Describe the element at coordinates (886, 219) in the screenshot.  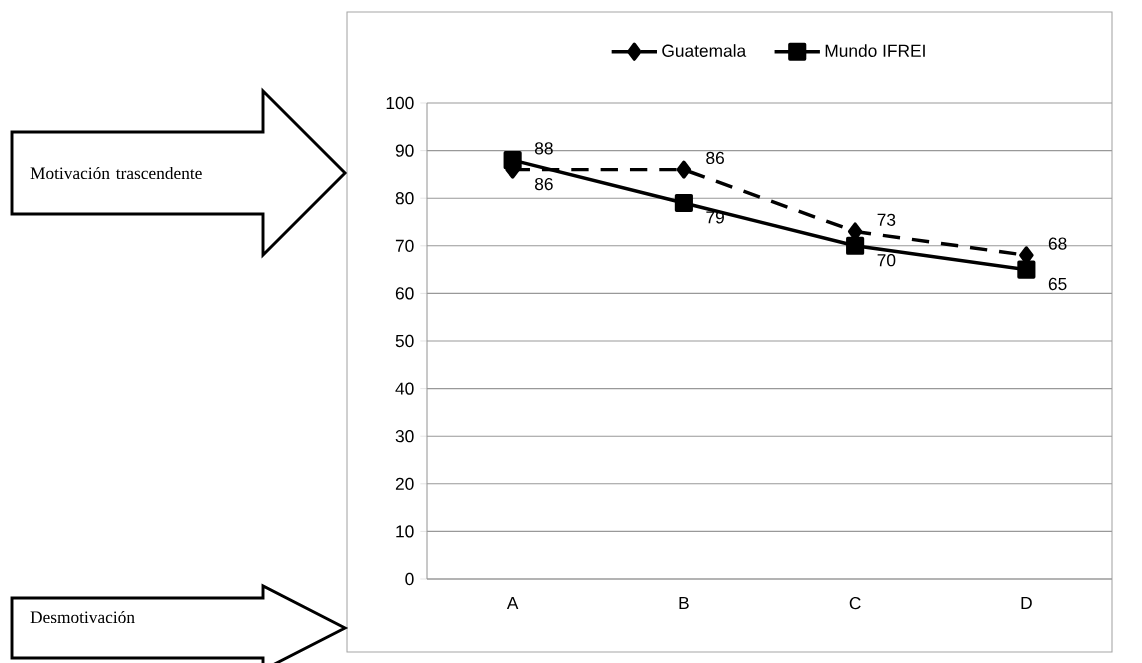
I see `data-label: 73` at that location.